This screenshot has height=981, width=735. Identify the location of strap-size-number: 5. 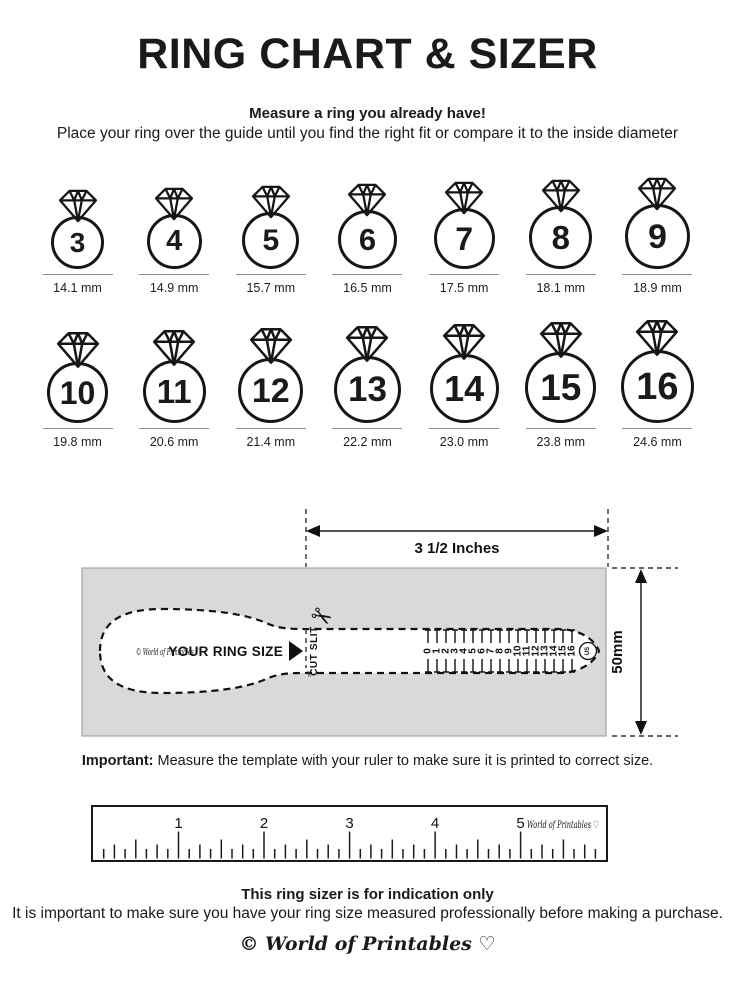
(473, 651).